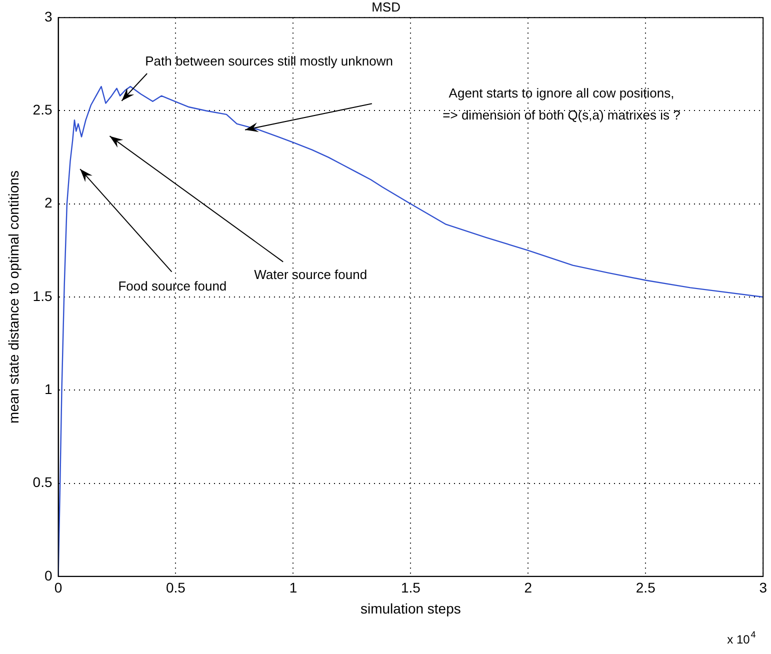 The height and width of the screenshot is (654, 771). I want to click on y-tick-label: 3, so click(48, 16).